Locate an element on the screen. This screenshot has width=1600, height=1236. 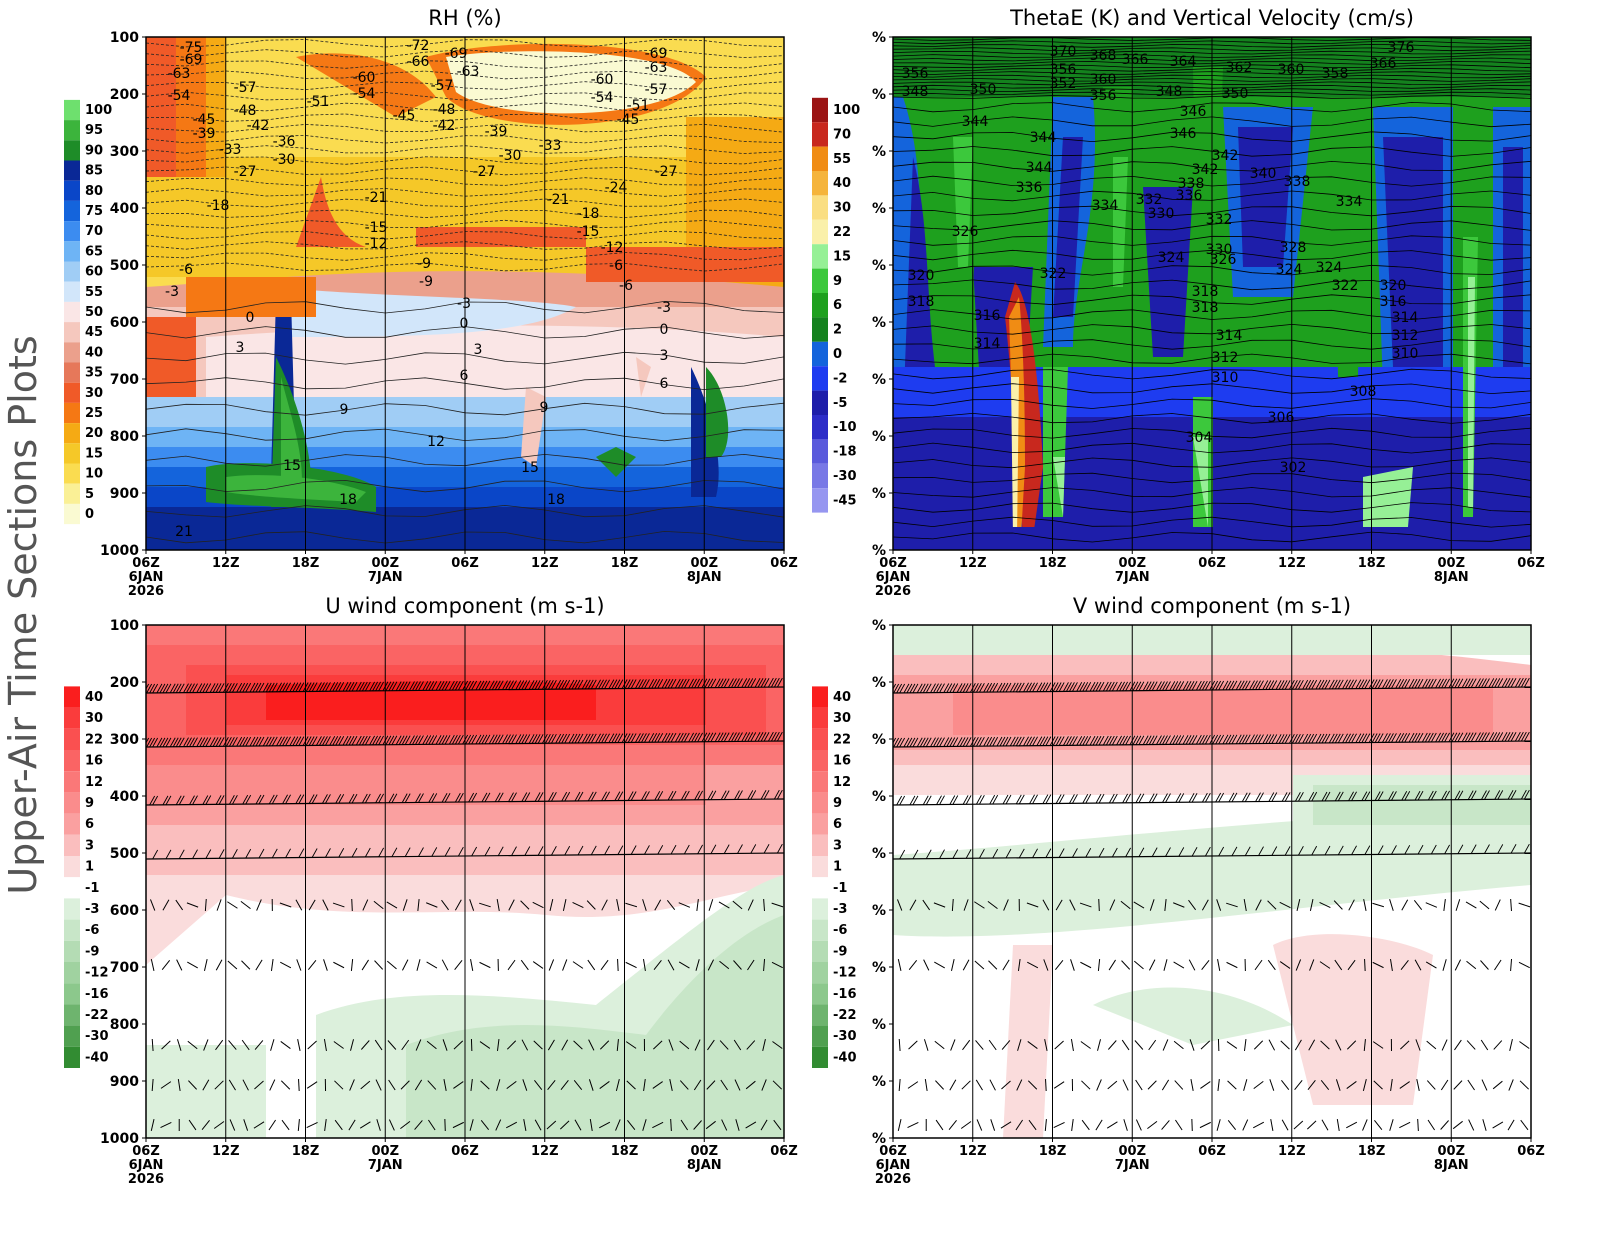
legend-label: 35 is located at coordinates (94, 373).